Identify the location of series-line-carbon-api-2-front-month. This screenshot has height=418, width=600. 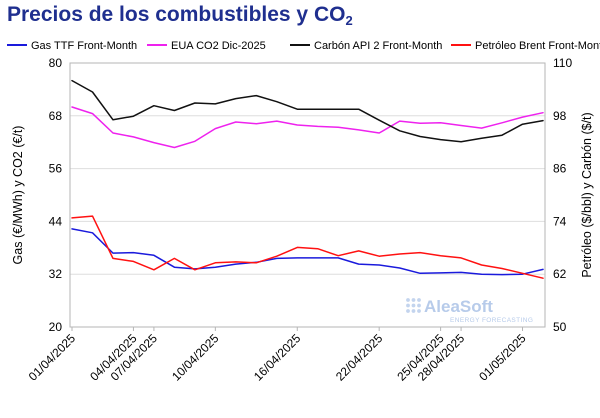
(307, 111).